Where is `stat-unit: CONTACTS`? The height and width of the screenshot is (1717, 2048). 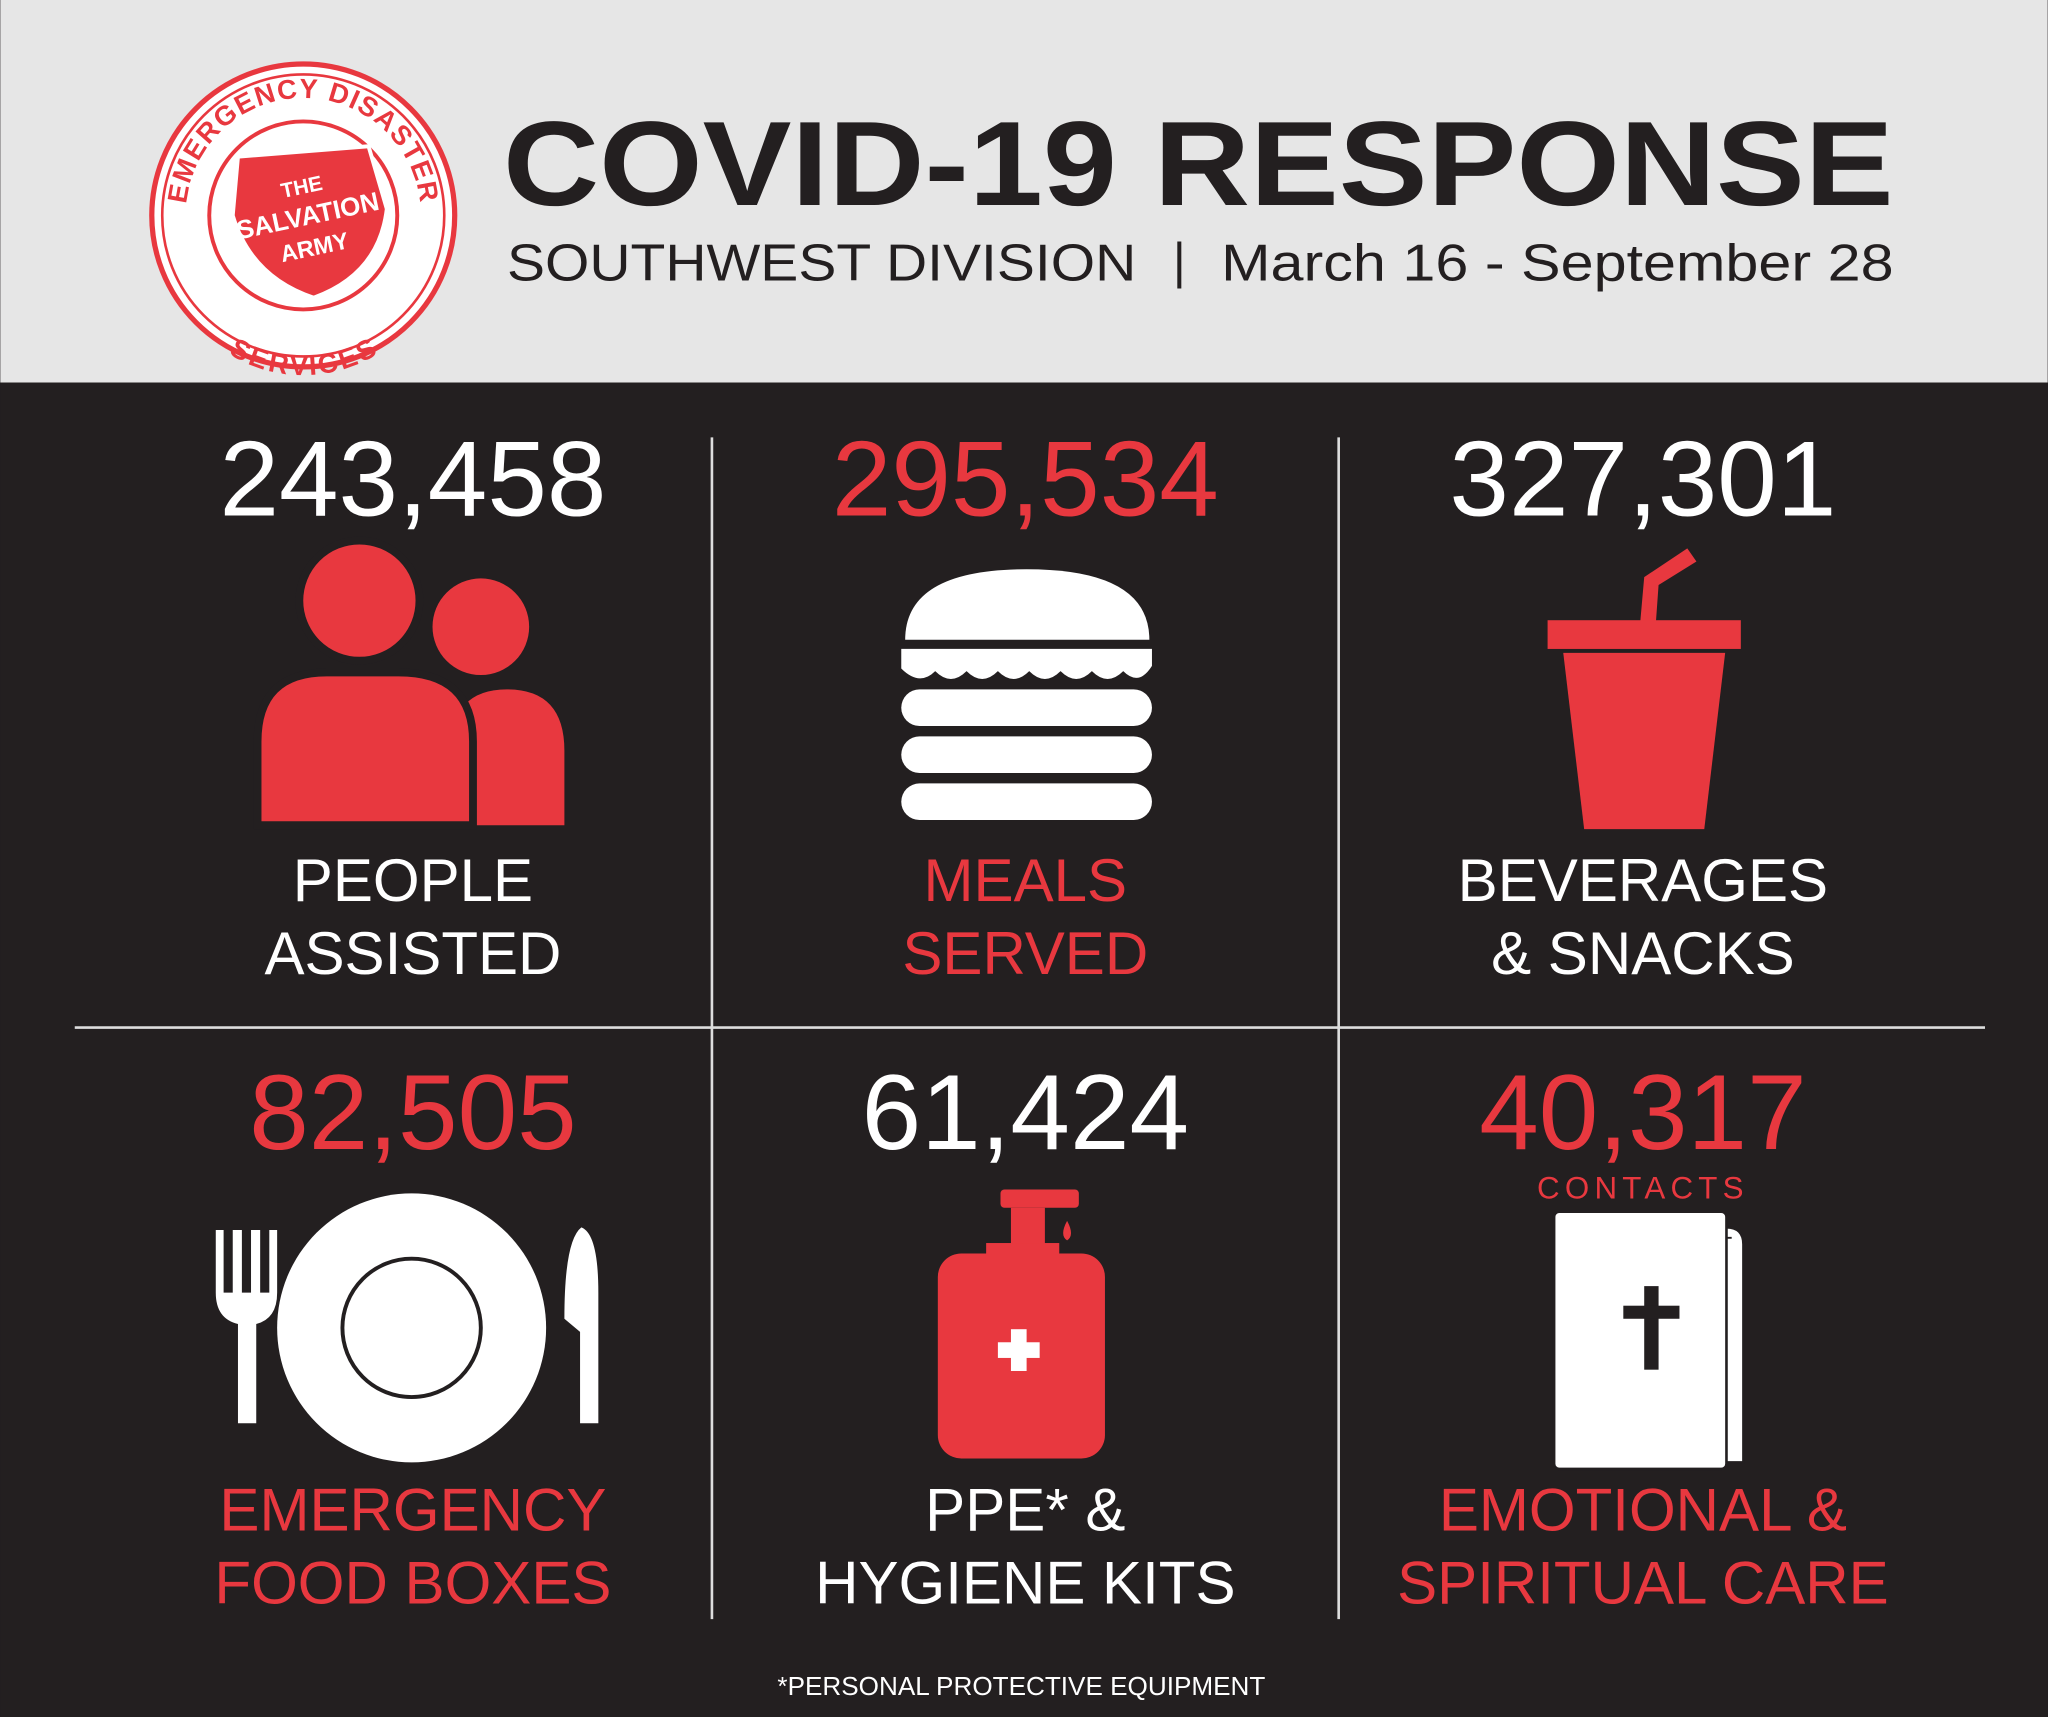 stat-unit: CONTACTS is located at coordinates (1643, 1188).